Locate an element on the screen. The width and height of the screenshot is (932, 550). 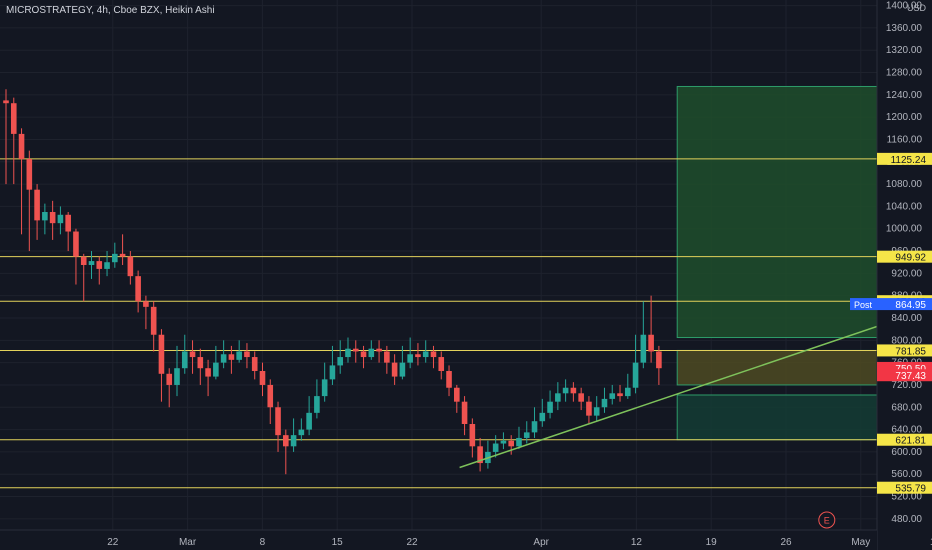
price-tick-label: 1320.00 is located at coordinates (904, 50).